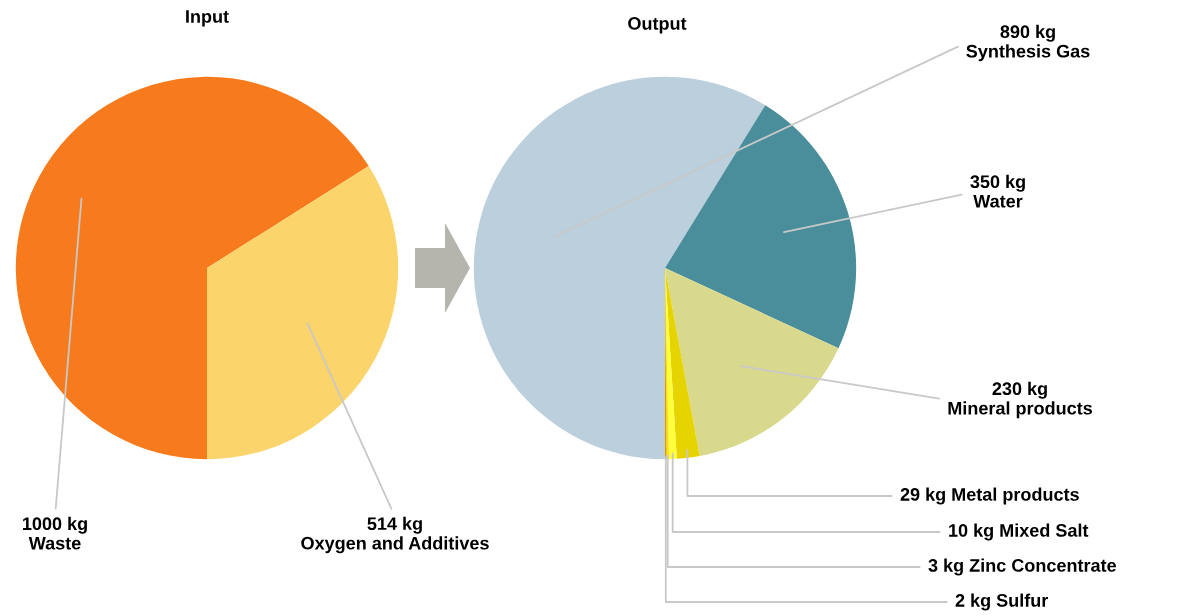 This screenshot has width=1195, height=616. I want to click on data-label: 890 kg, so click(1027, 33).